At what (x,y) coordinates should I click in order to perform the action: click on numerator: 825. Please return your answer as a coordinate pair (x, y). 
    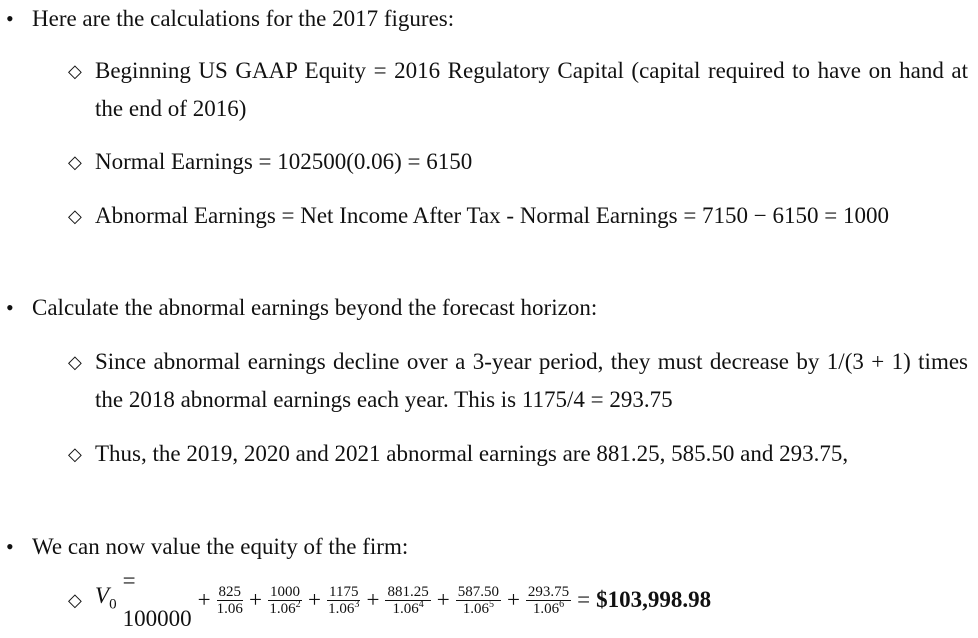
    Looking at the image, I should click on (230, 592).